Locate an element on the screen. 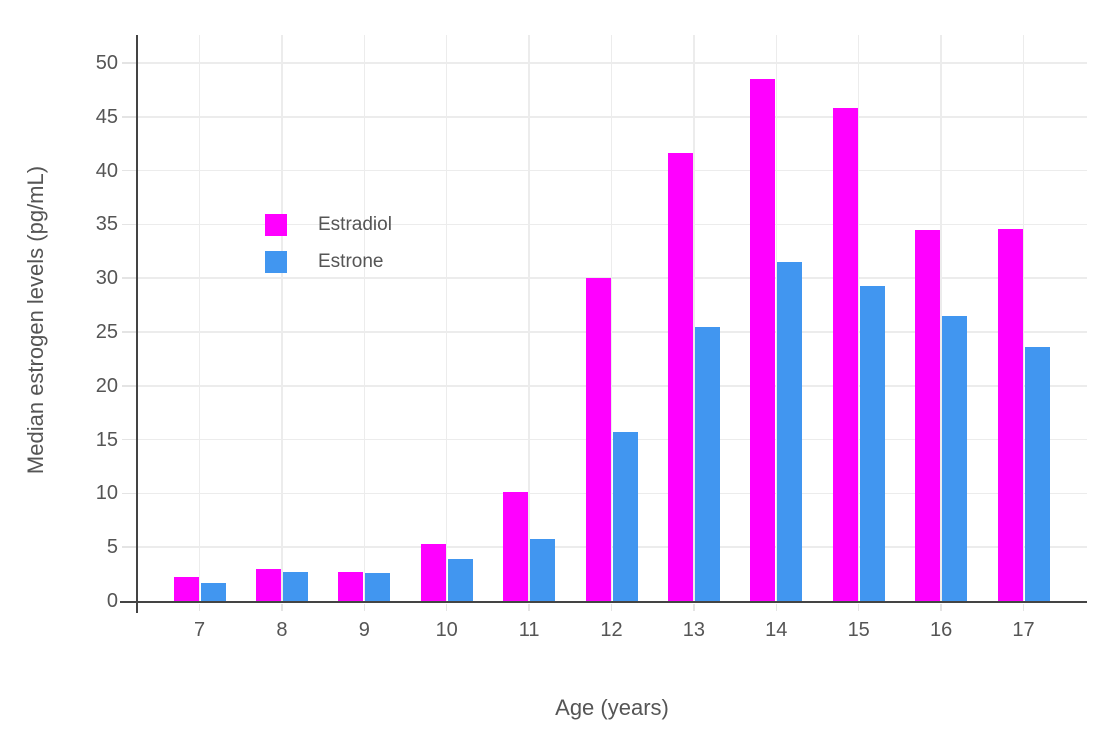  x-tick-label-17: 17 is located at coordinates (1023, 630).